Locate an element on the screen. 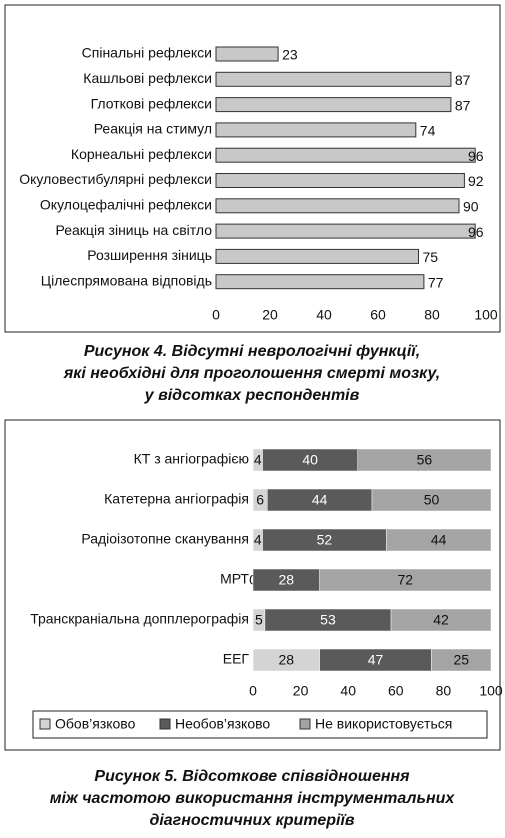 The width and height of the screenshot is (505, 838). y-tick-label: Реакція на стимул is located at coordinates (153, 129).